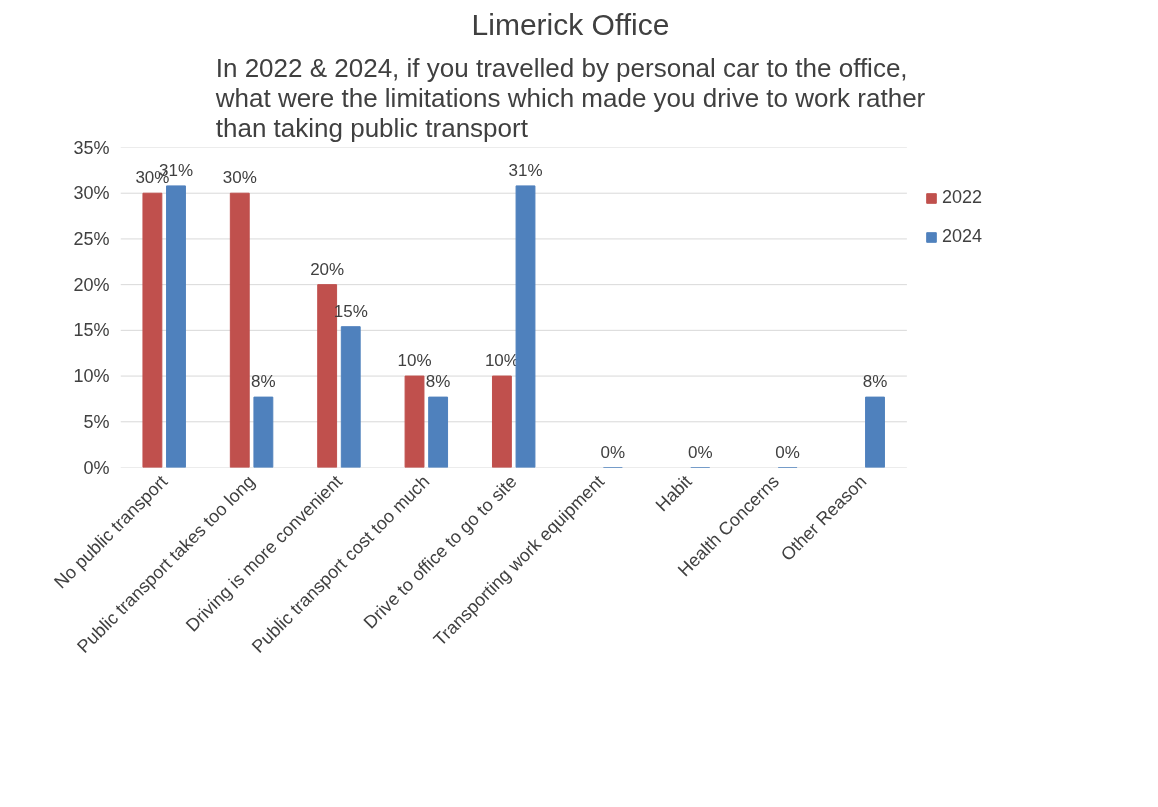  I want to click on y-tick-label: 15%, so click(91, 330).